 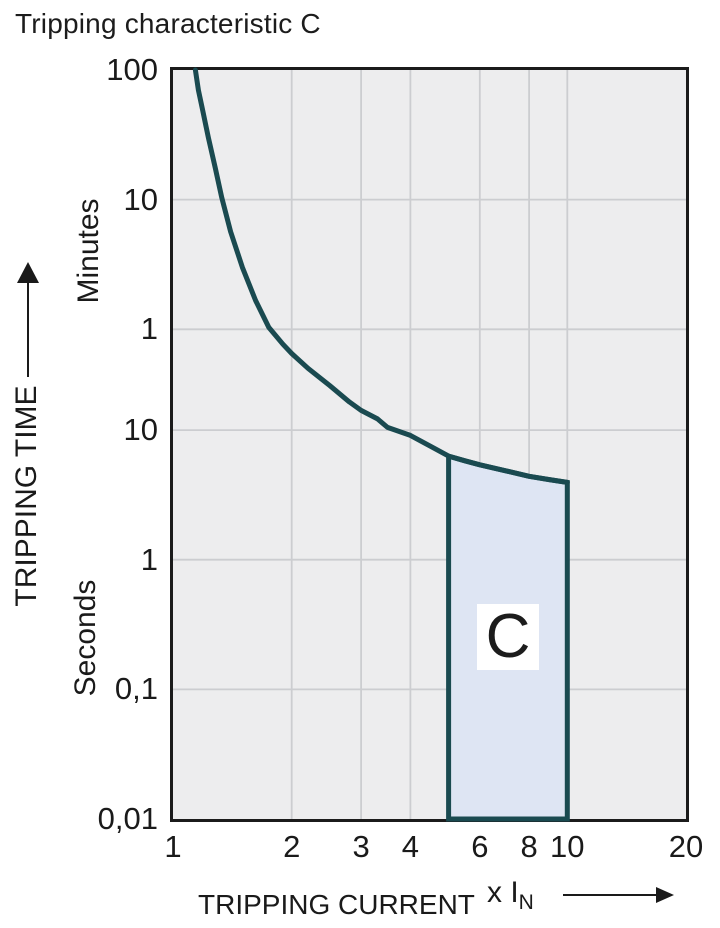 What do you see at coordinates (127, 818) in the screenshot?
I see `y-tick-label: 0,01` at bounding box center [127, 818].